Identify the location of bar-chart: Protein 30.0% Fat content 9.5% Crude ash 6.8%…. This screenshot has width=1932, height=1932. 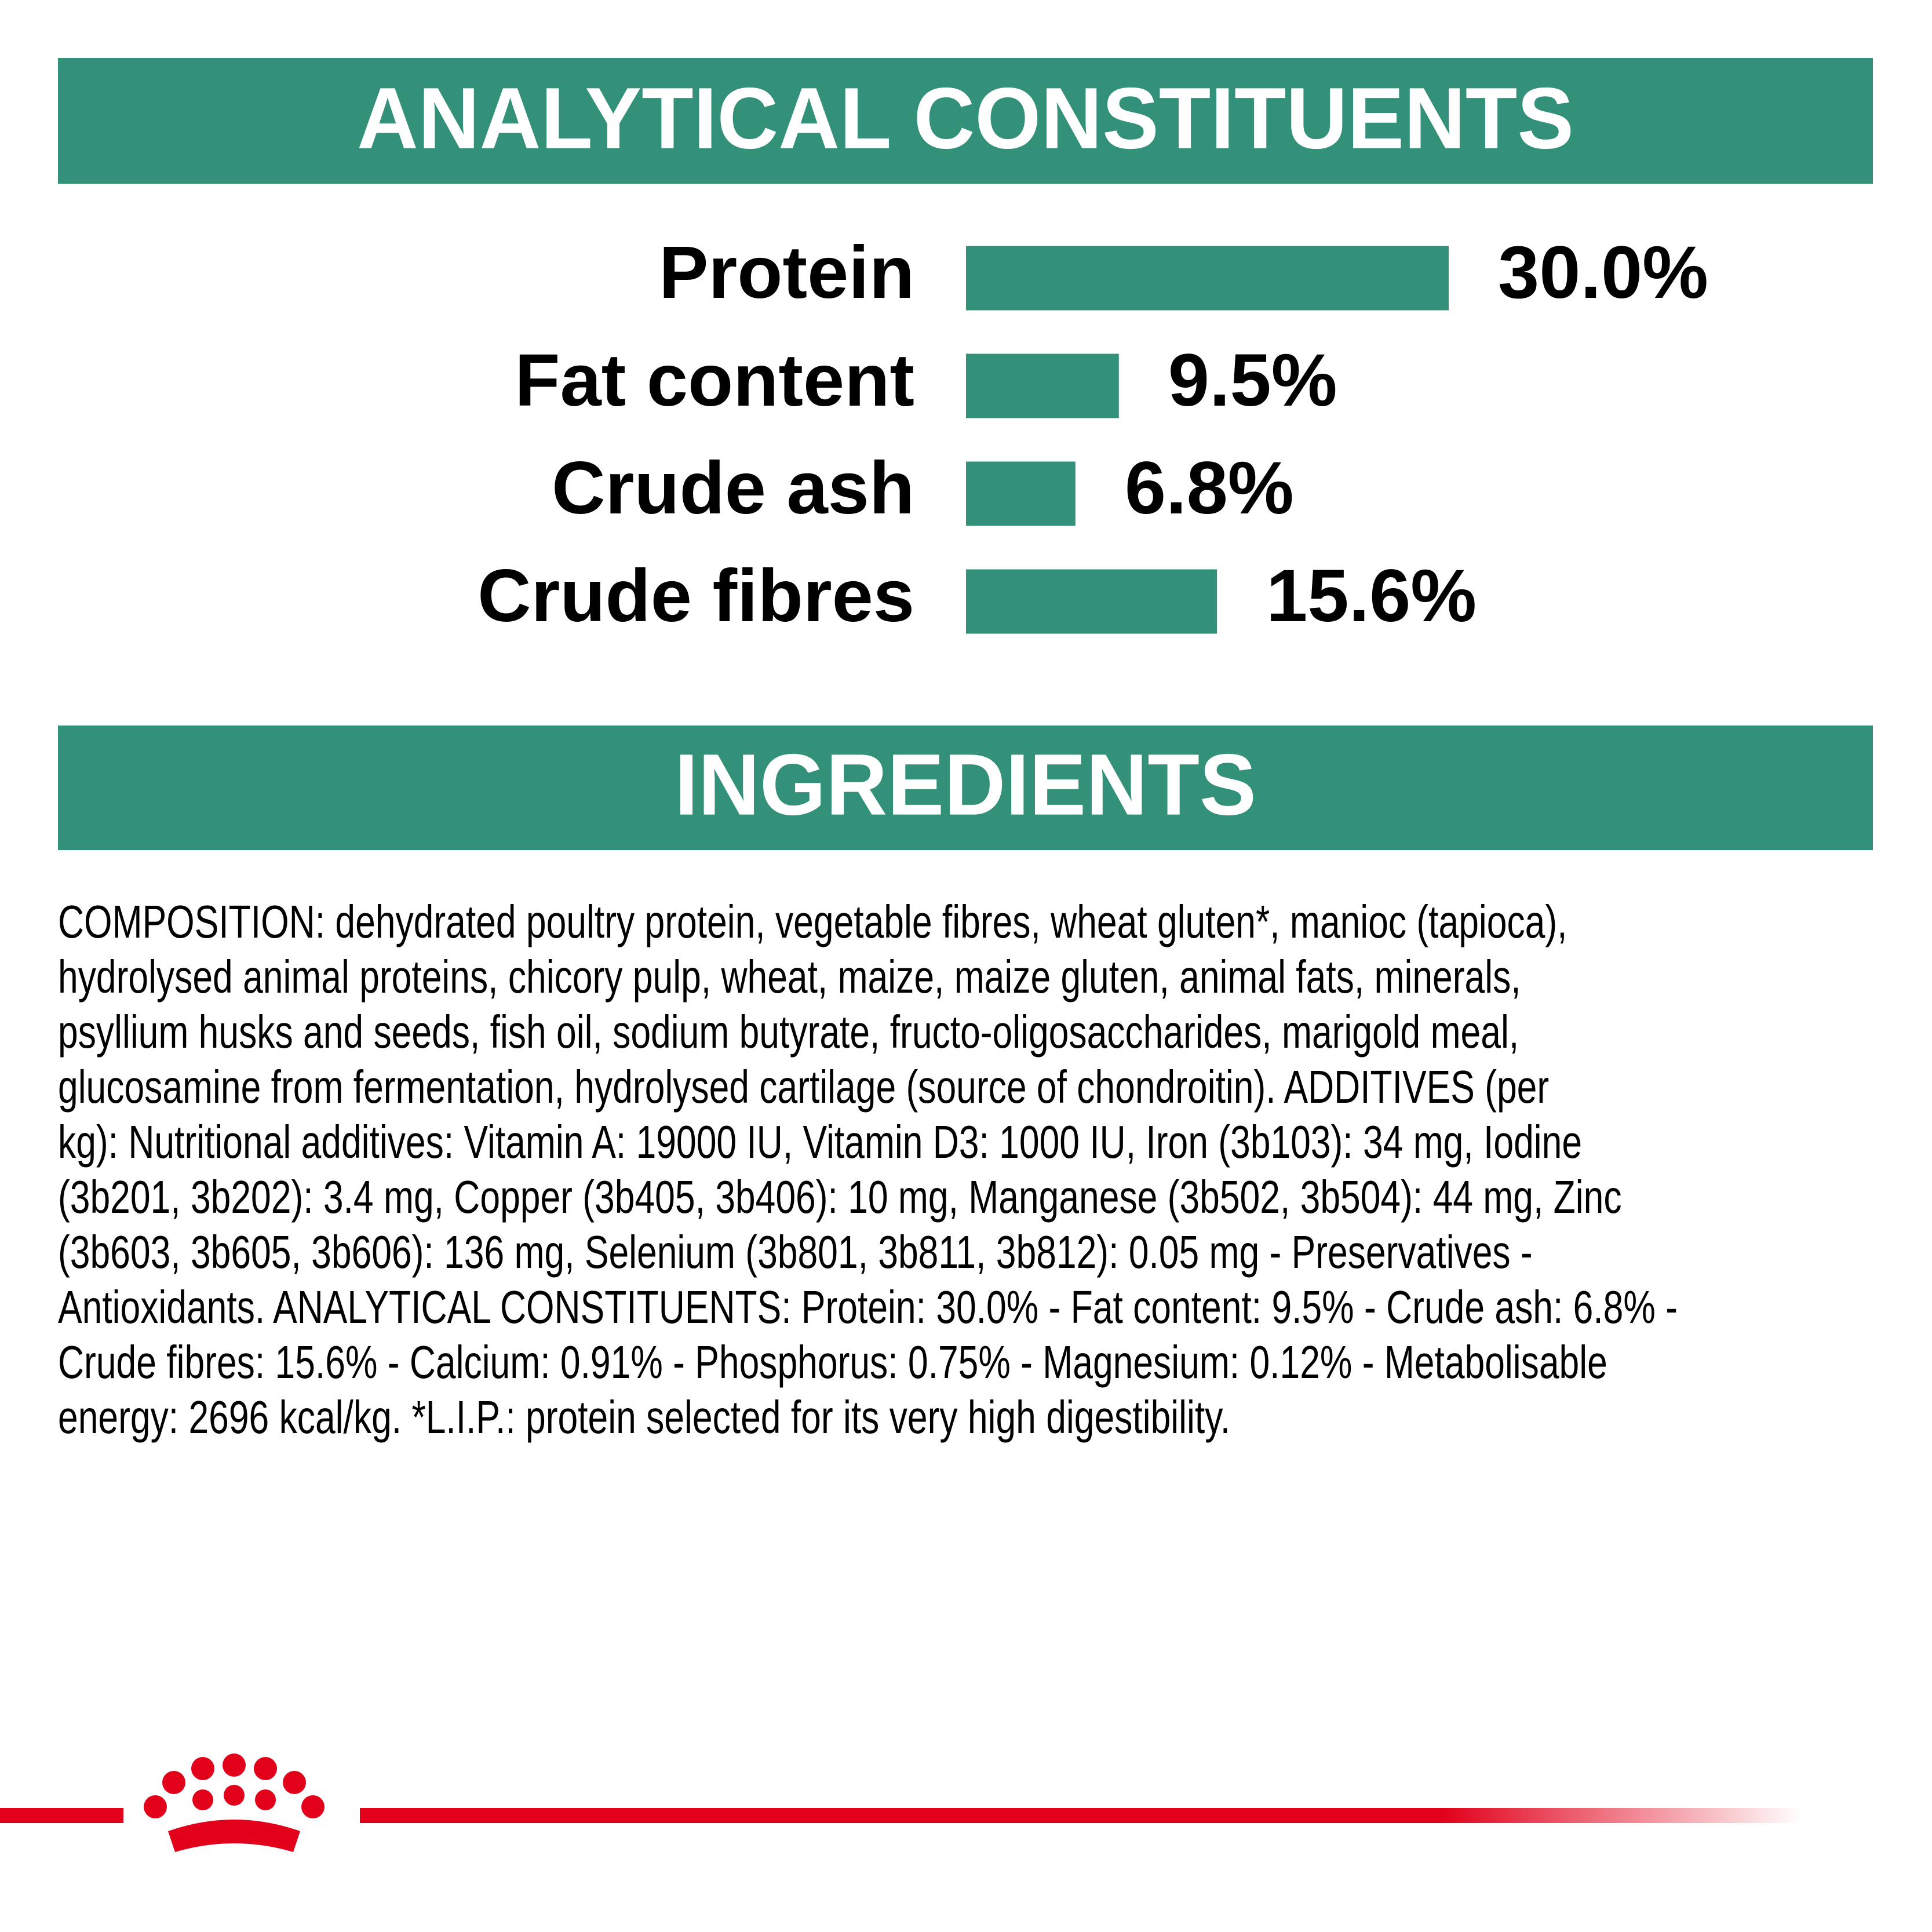
(1092, 434).